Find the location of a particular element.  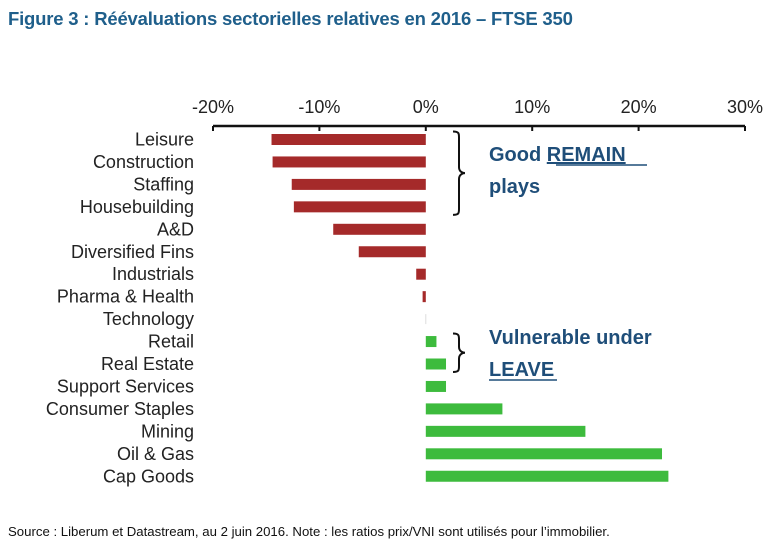

x-tick-label: -20% is located at coordinates (213, 107).